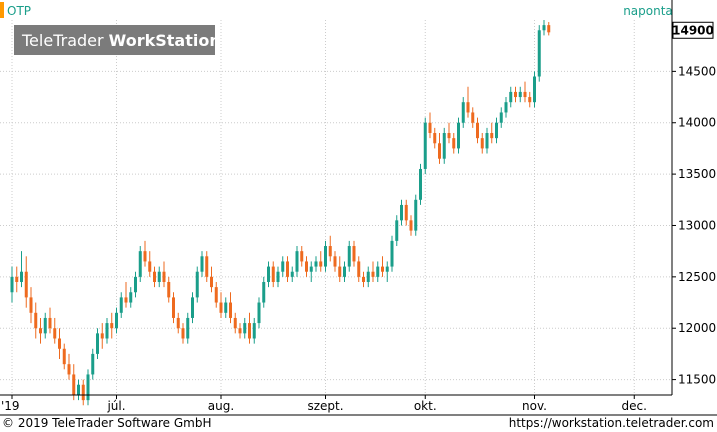  Describe the element at coordinates (107, 423) in the screenshot. I see `copyright-text: © 2019 TeleTrader Software GmbH` at that location.